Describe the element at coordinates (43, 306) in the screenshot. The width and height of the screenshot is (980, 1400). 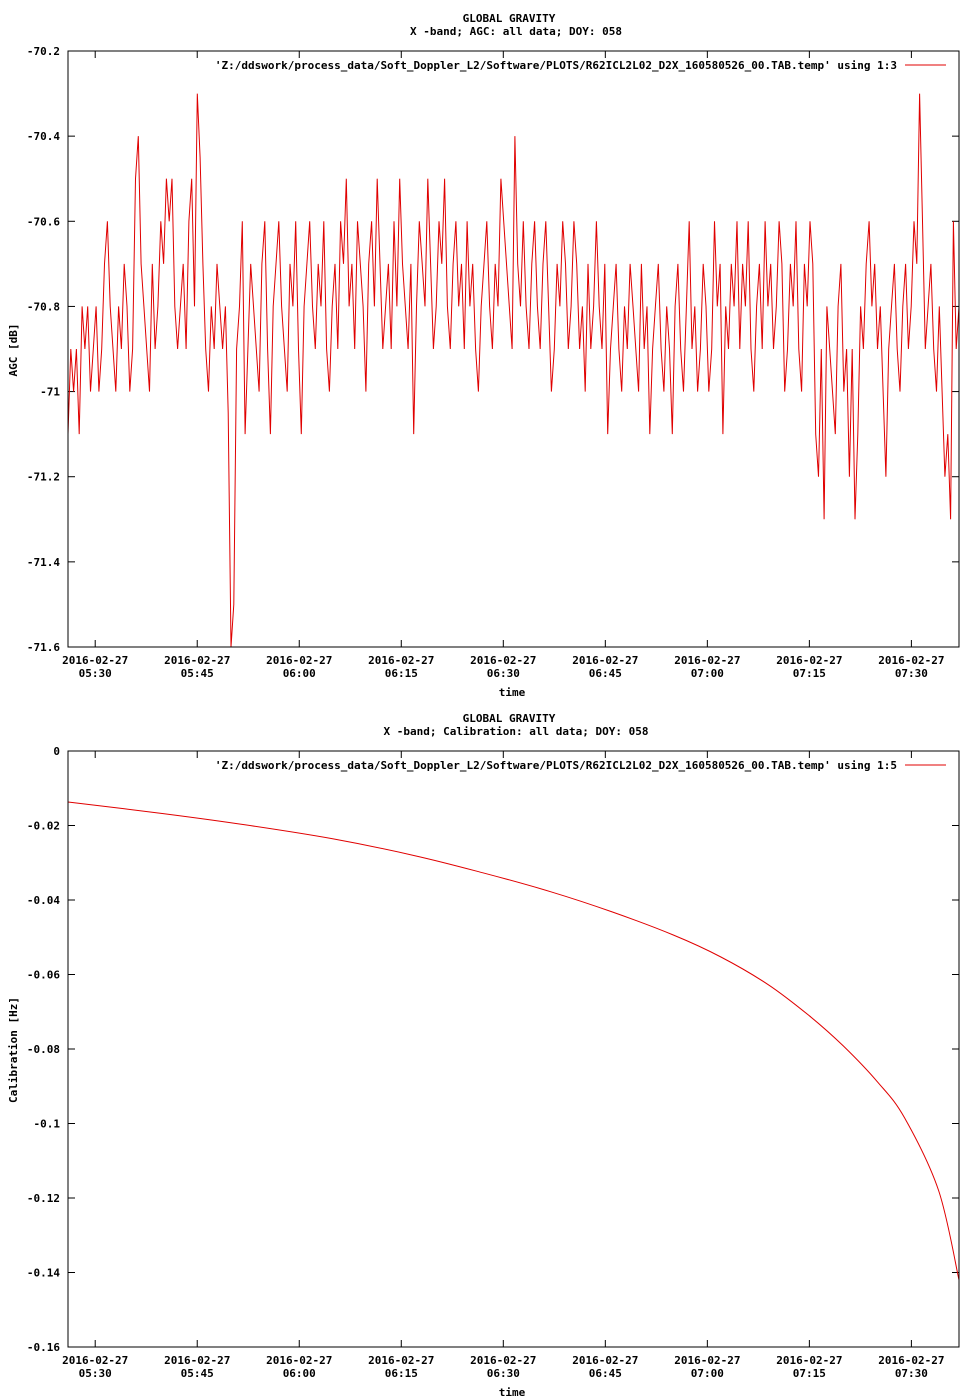
I see `y-tick-label: -70.8` at that location.